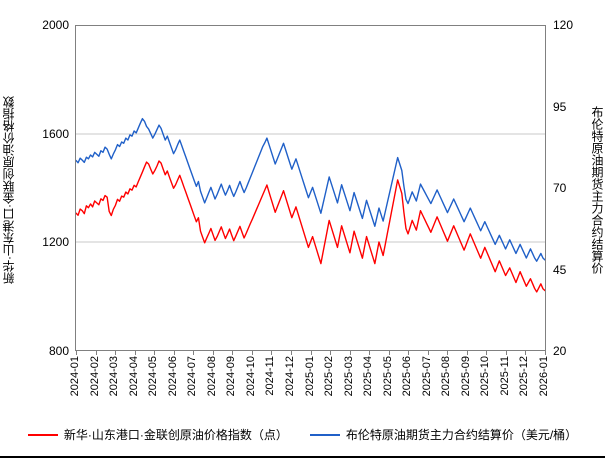 This screenshot has width=605, height=458. Describe the element at coordinates (192, 376) in the screenshot. I see `x-axis-tick-label: 2024-07` at that location.